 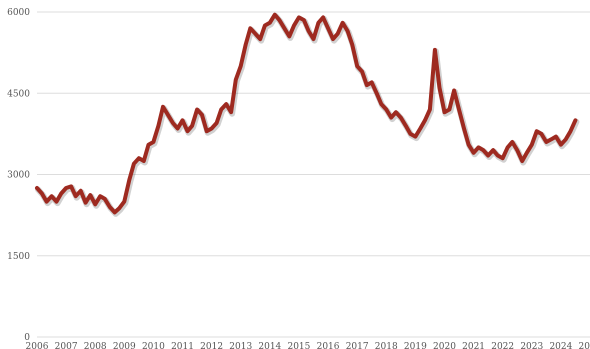 I want to click on y-tick-label: 6000, so click(x=18, y=13).